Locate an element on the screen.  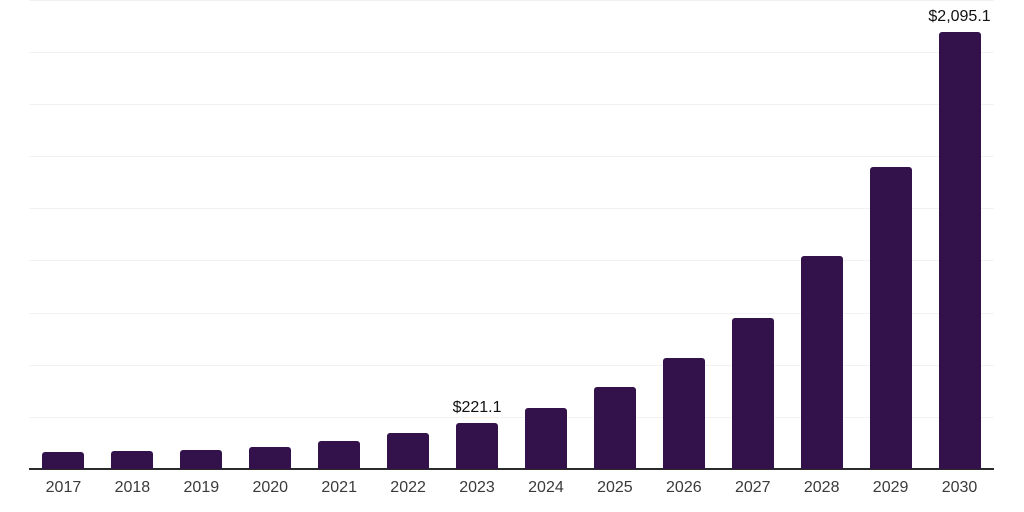
bar-value-label-2030: $2,095.1 is located at coordinates (959, 16).